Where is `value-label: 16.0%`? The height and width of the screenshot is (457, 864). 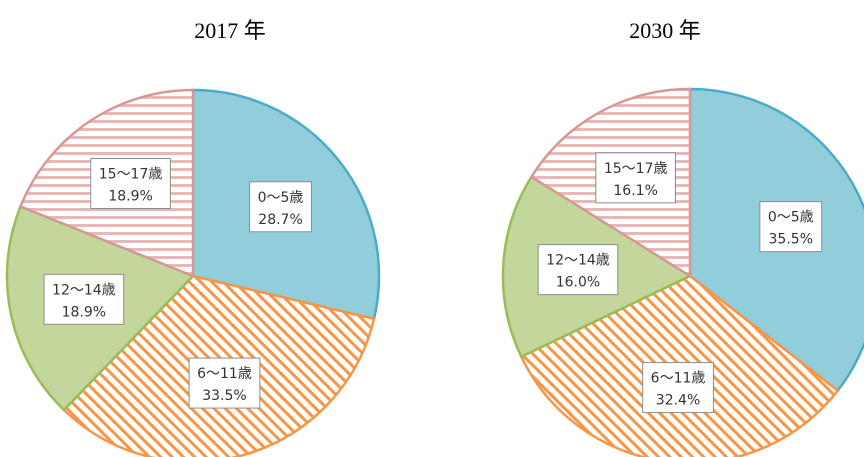
value-label: 16.0% is located at coordinates (578, 283).